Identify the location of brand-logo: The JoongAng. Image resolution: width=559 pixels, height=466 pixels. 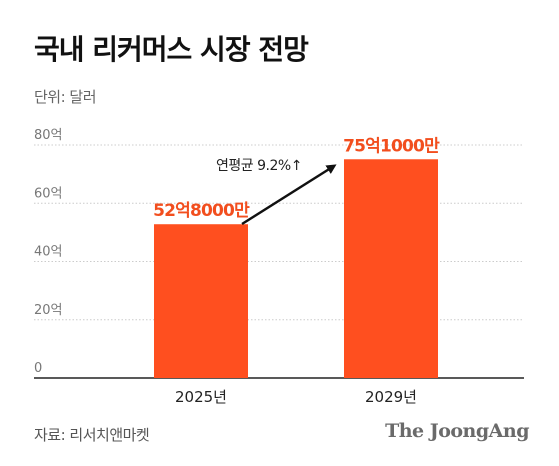
(457, 431).